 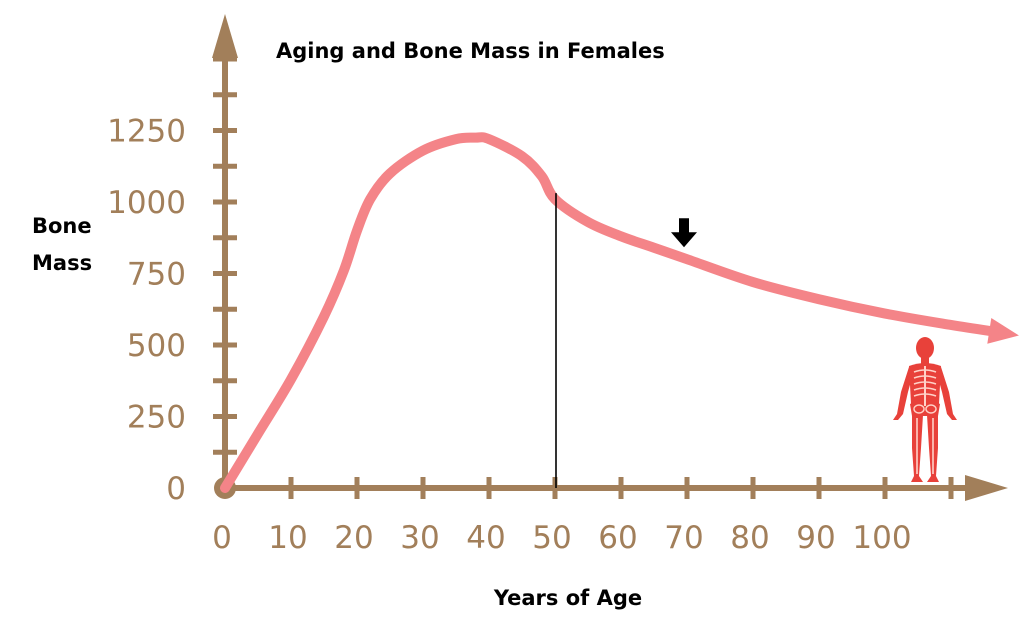 What do you see at coordinates (287, 538) in the screenshot?
I see `x-tick-label: 10` at bounding box center [287, 538].